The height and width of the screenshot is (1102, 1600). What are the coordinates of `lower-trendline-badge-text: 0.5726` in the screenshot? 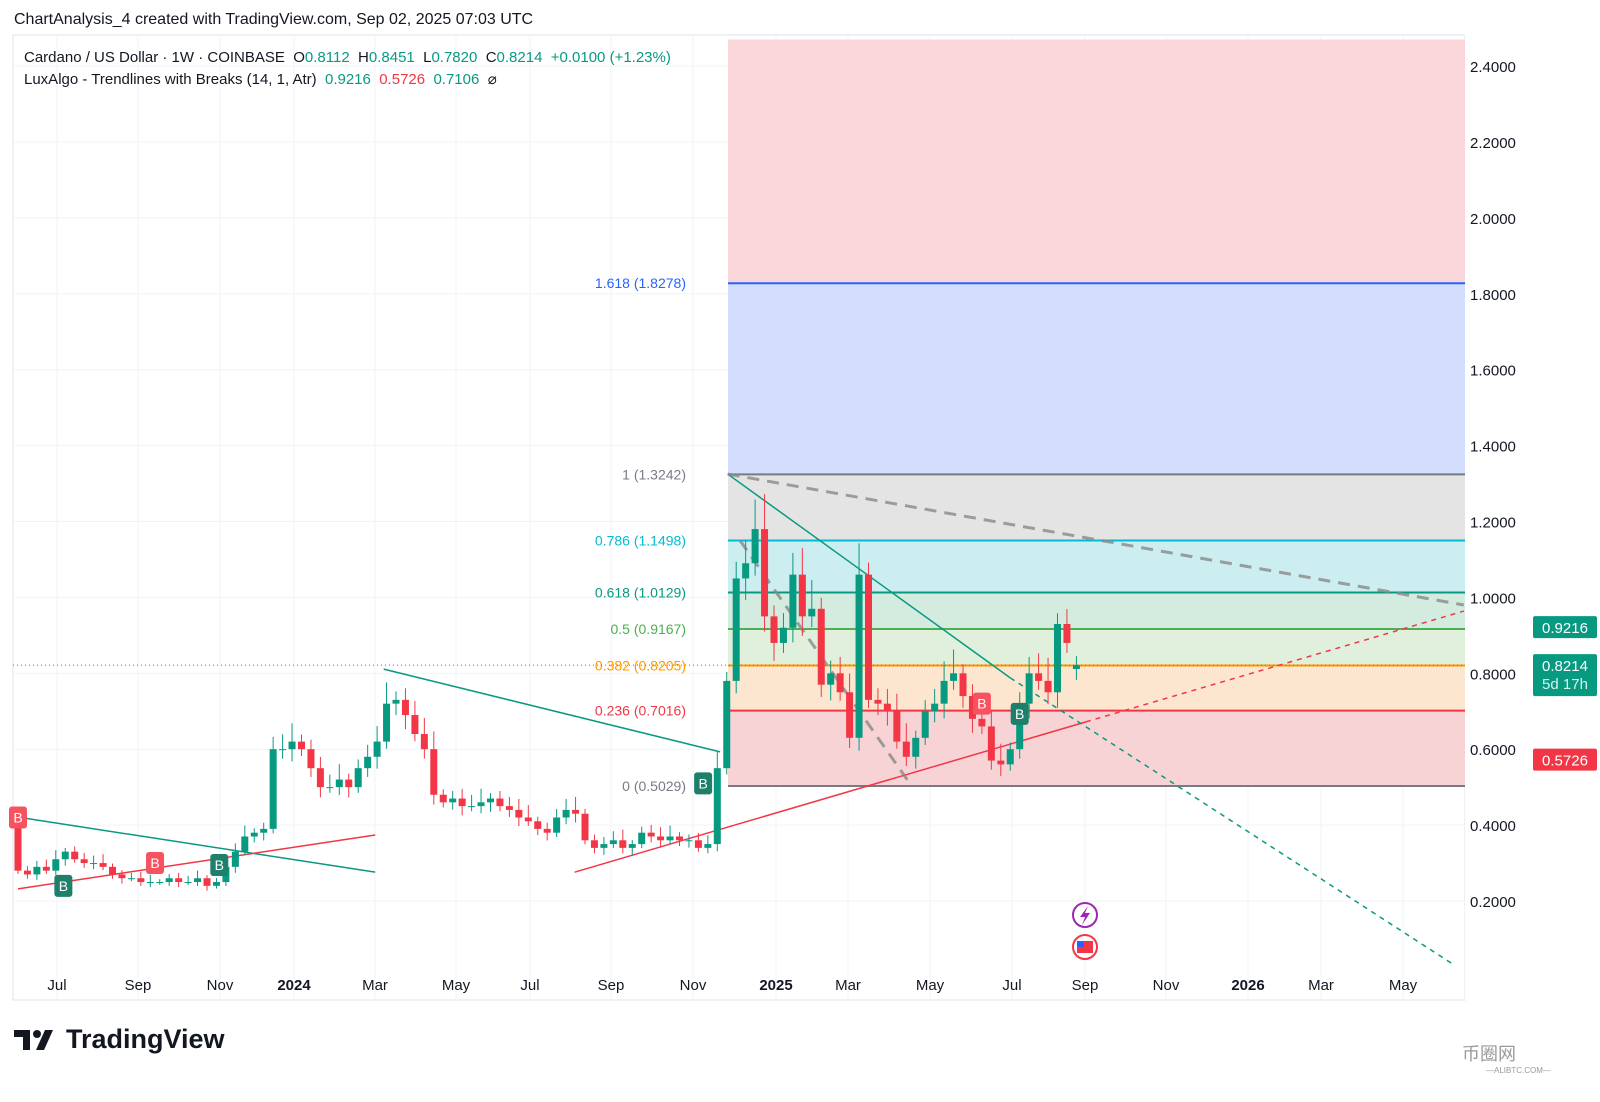 It's located at (1565, 761).